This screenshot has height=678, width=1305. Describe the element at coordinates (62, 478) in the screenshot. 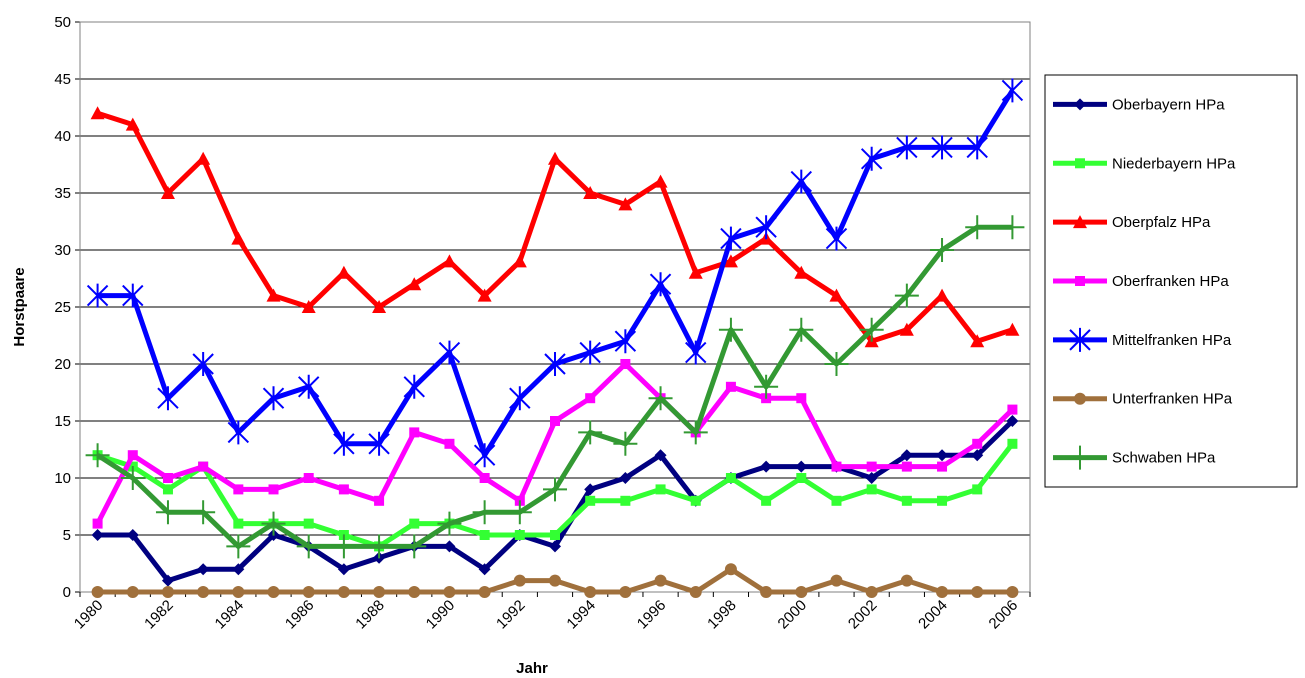

I see `y-tick-label: 10` at that location.